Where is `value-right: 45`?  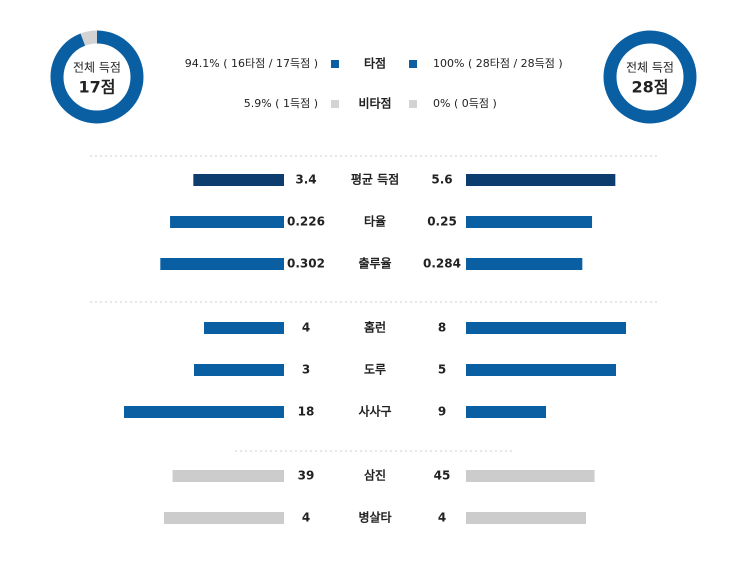
value-right: 45 is located at coordinates (442, 476).